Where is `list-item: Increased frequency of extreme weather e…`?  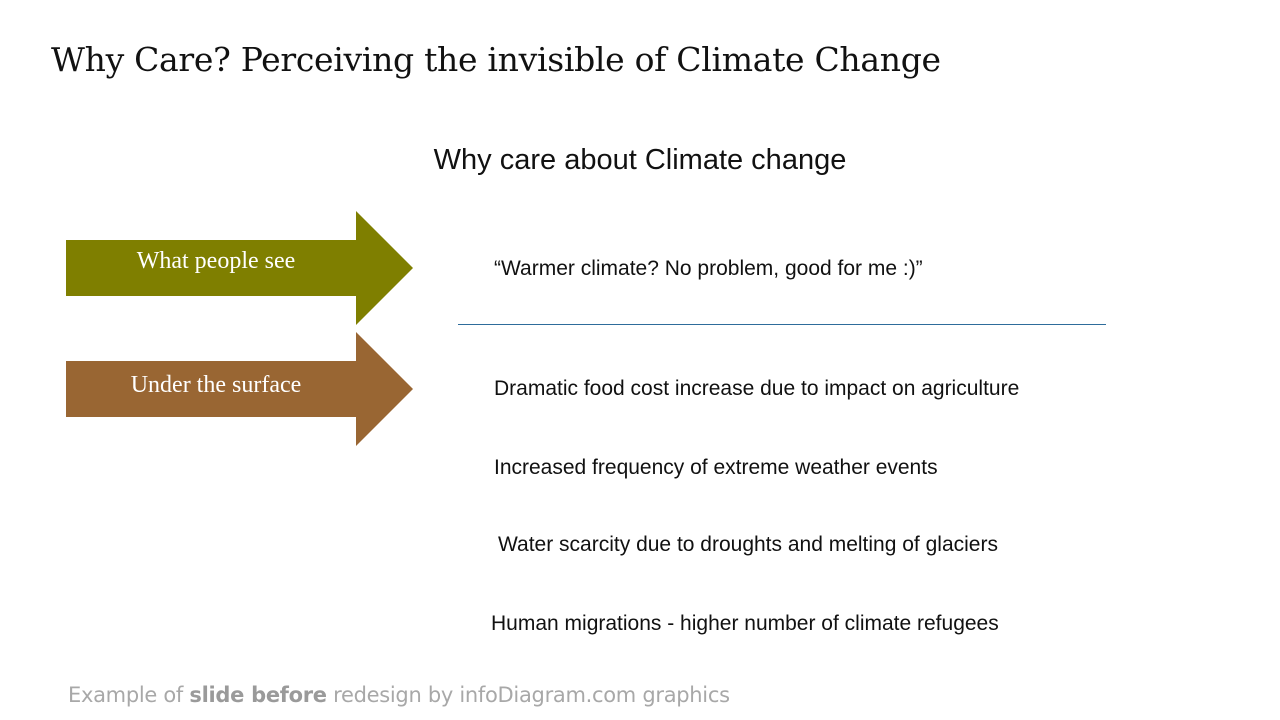
list-item: Increased frequency of extreme weather e… is located at coordinates (716, 467).